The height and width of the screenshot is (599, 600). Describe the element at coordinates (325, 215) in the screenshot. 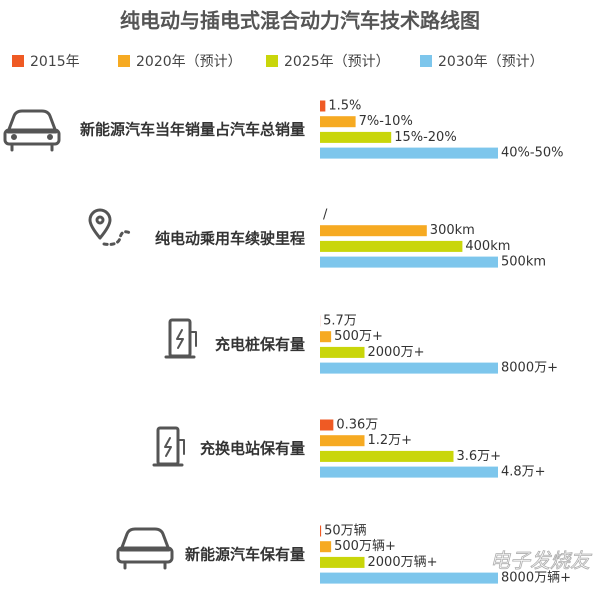

I see `value-label: /` at that location.